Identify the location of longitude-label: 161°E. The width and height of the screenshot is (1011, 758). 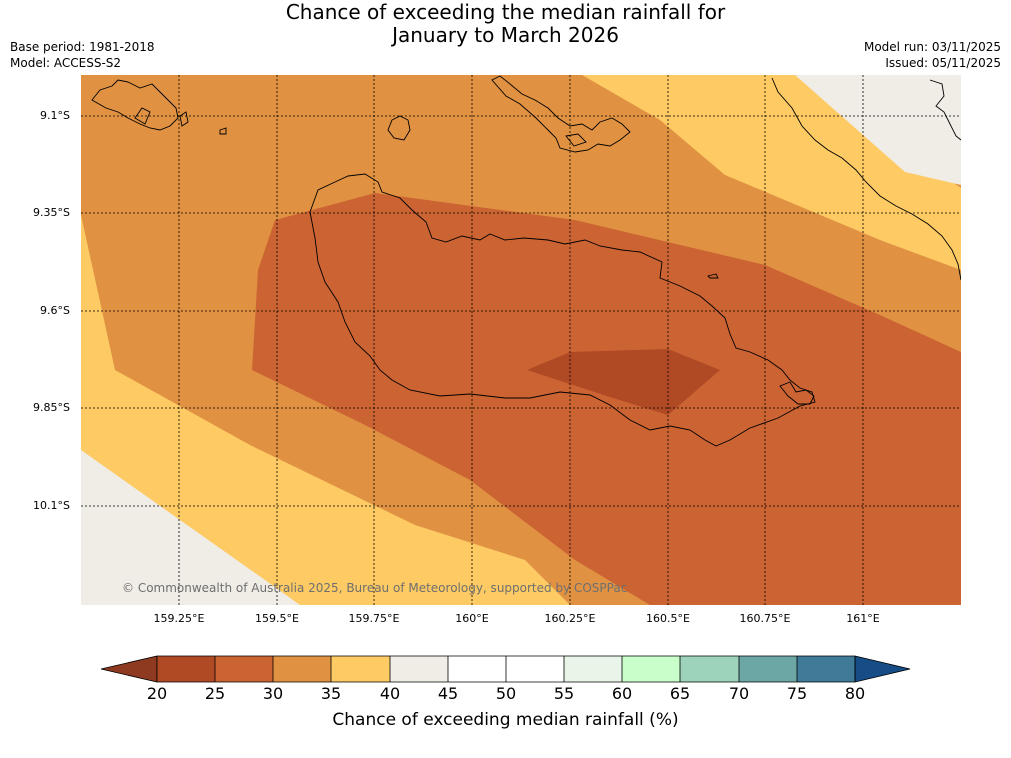
(863, 618).